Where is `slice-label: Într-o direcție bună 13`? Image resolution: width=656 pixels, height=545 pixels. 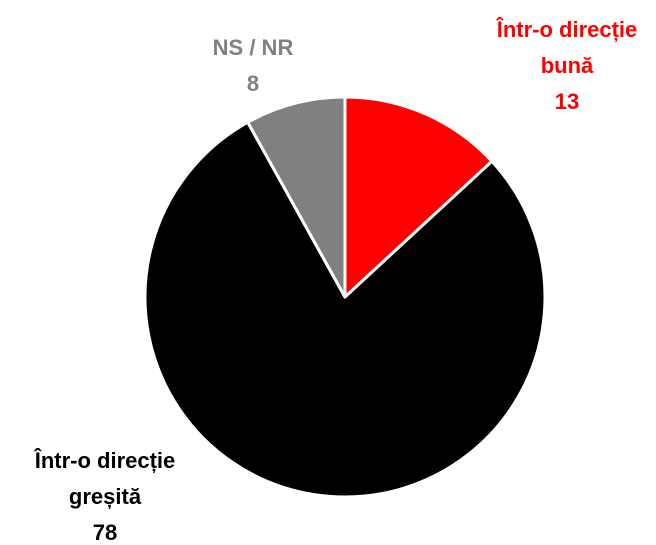
slice-label: Într-o direcție bună 13 is located at coordinates (564, 66).